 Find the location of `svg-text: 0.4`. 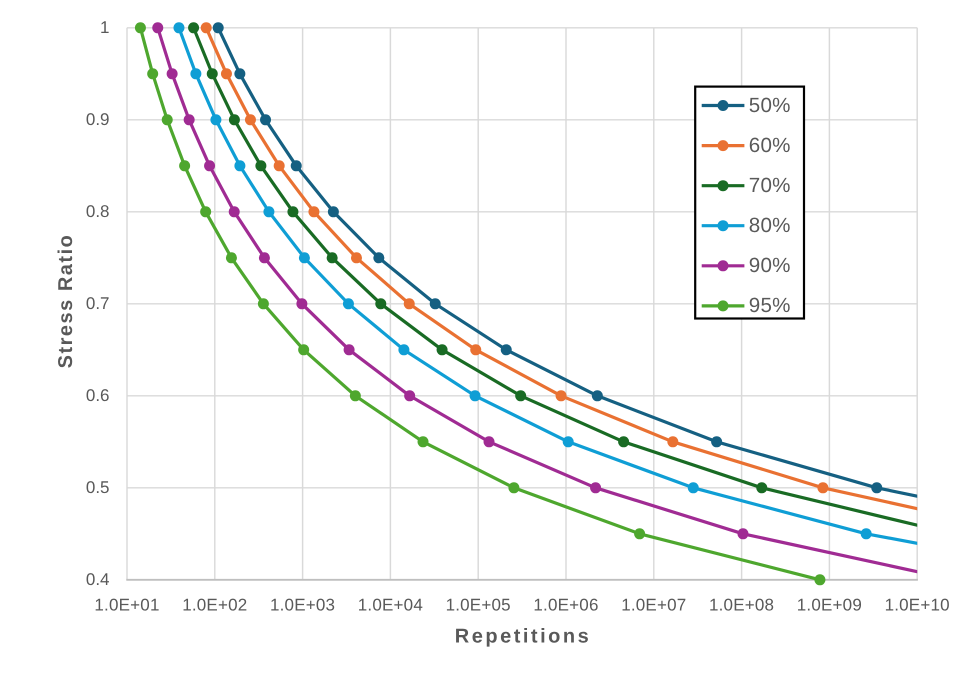

svg-text: 0.4 is located at coordinates (98, 579).